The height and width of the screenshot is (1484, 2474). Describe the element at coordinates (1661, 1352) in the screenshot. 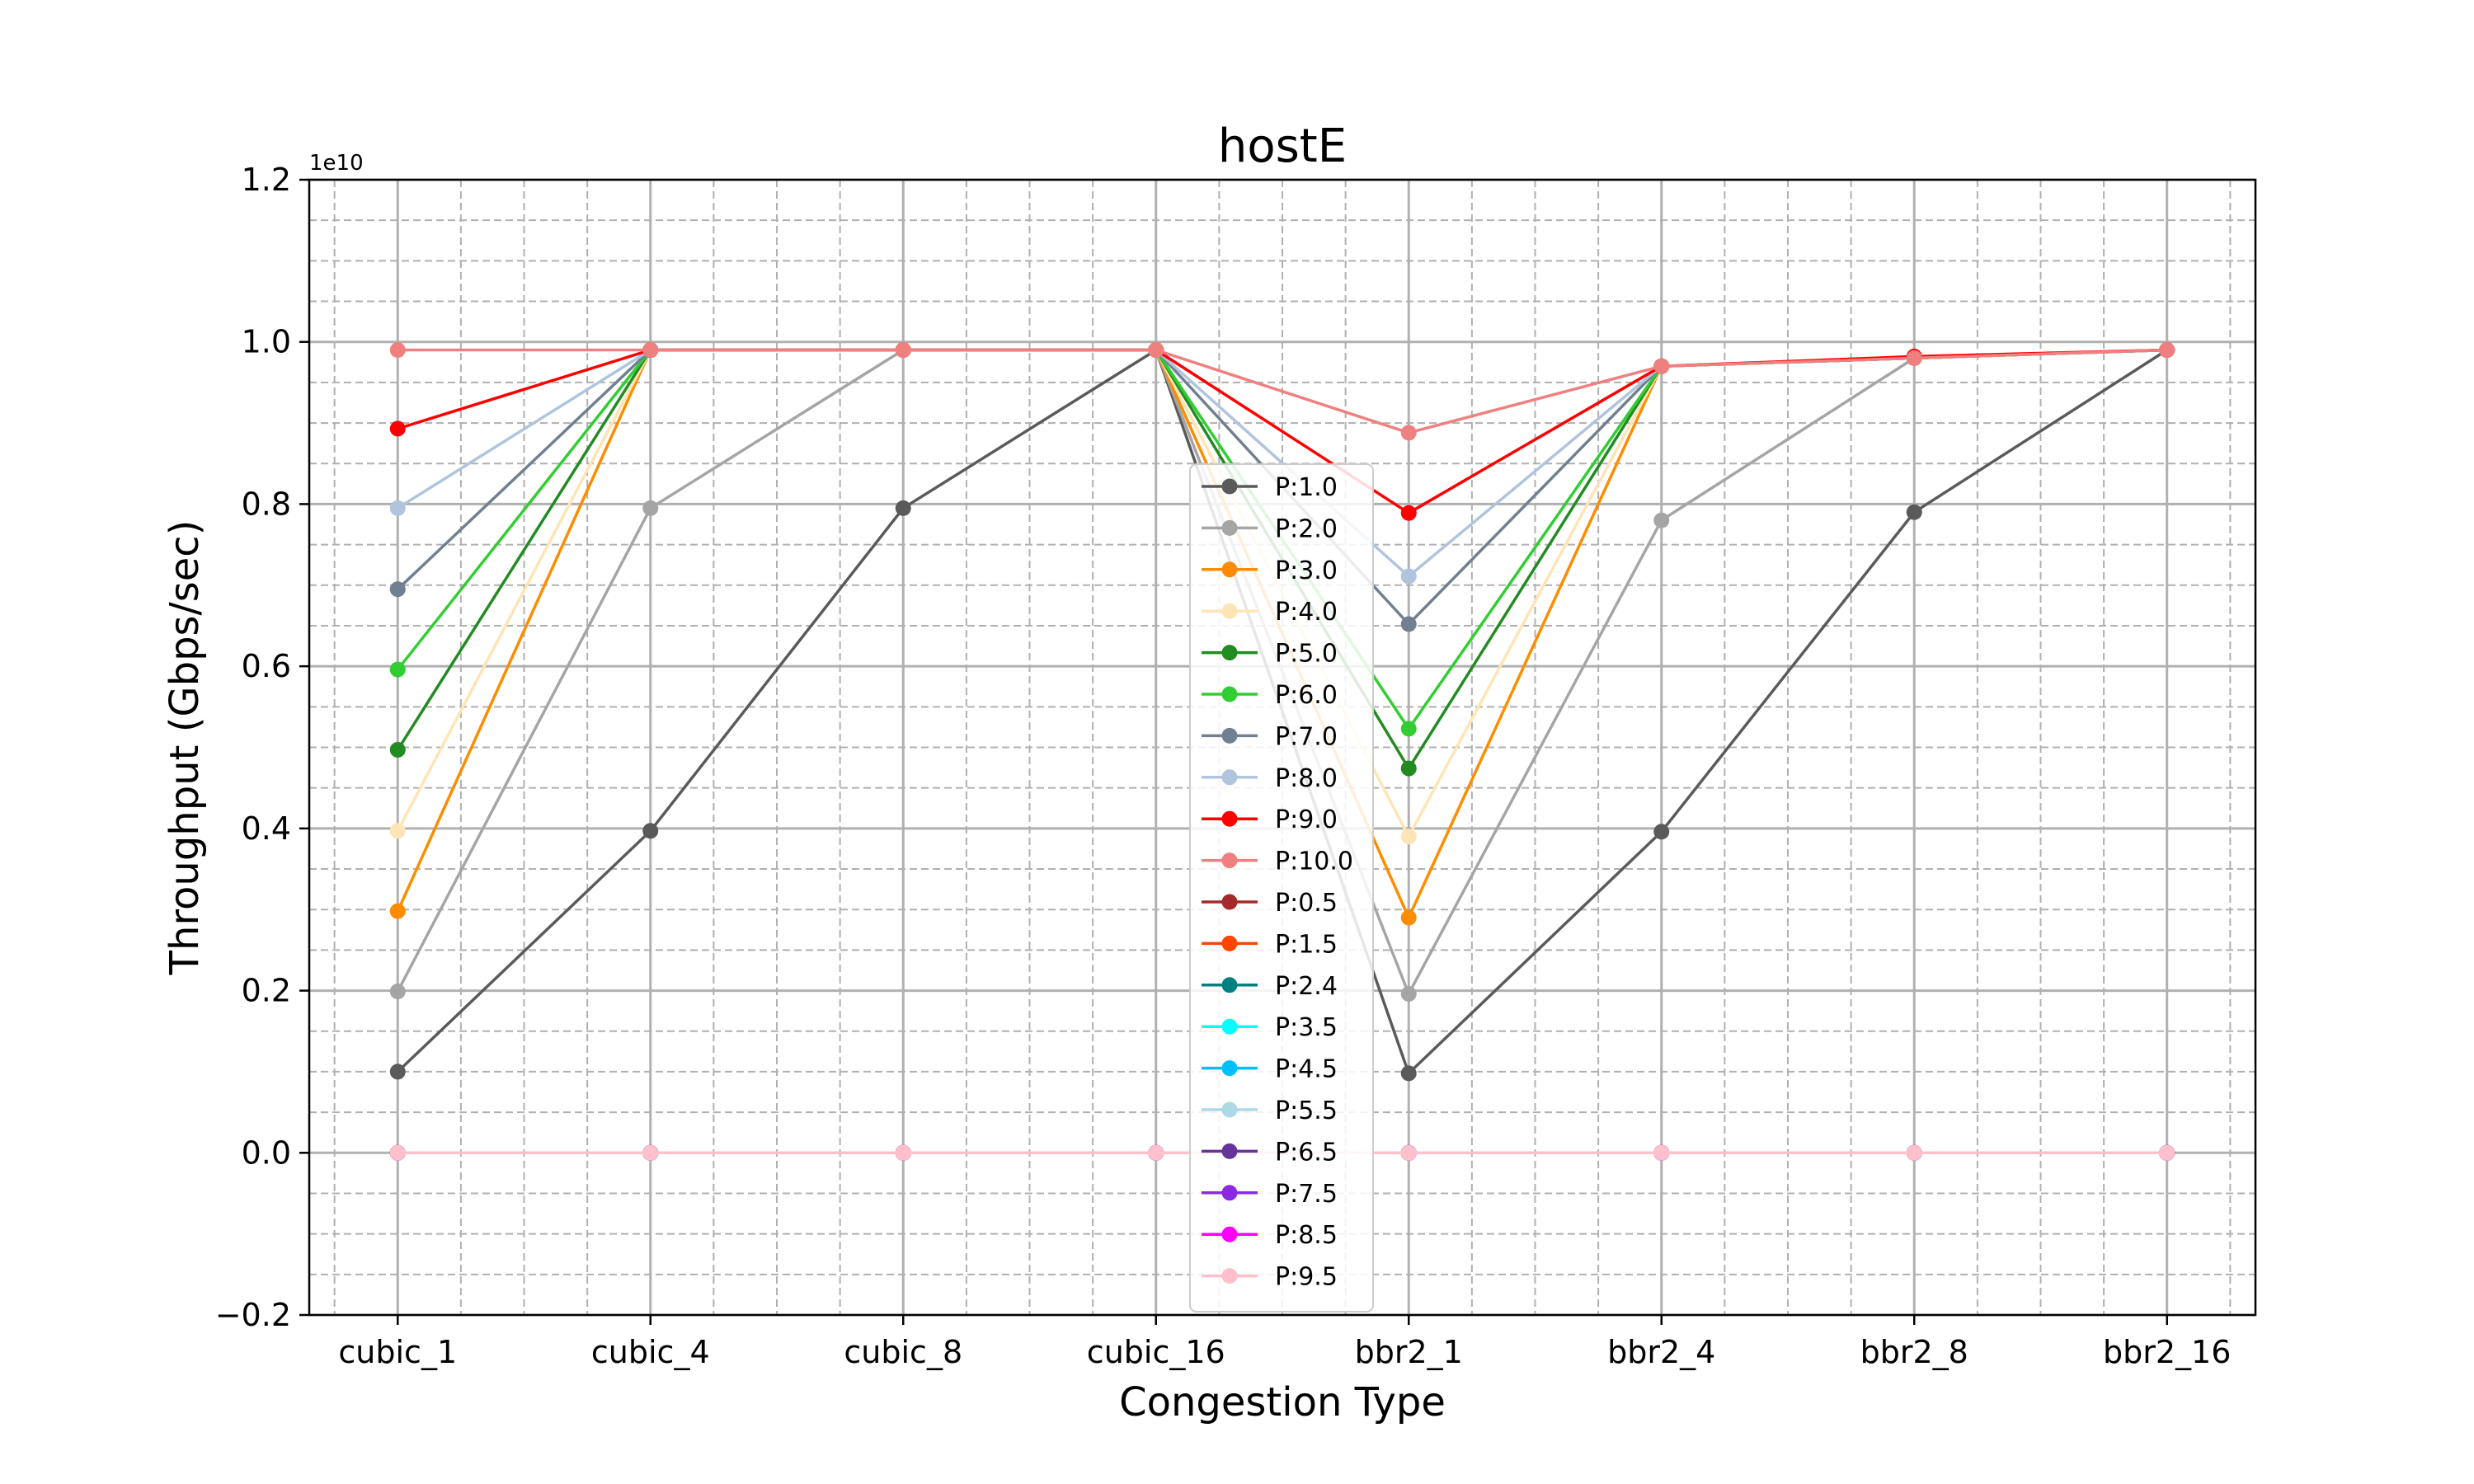

I see `x-tick-label: bbr2_4` at that location.